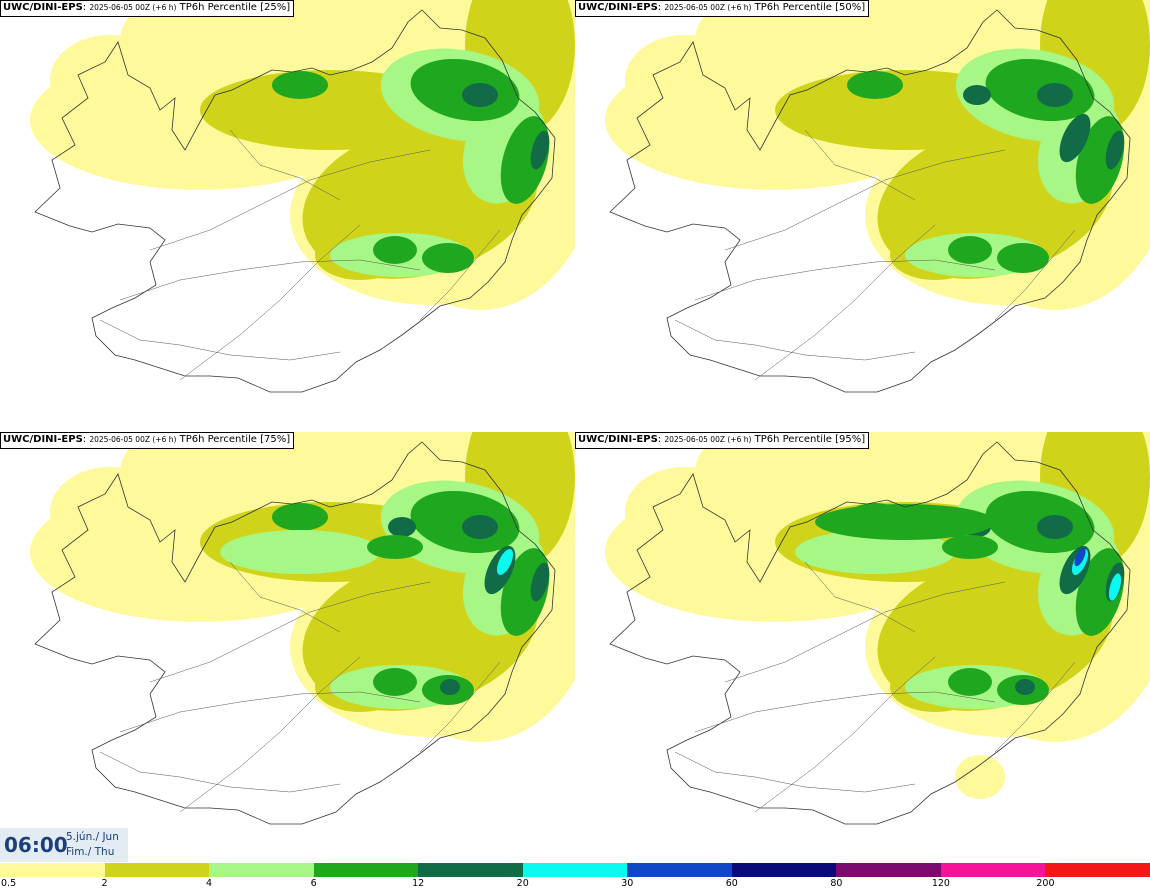  I want to click on legend-tick-label: 0.5, so click(9, 883).